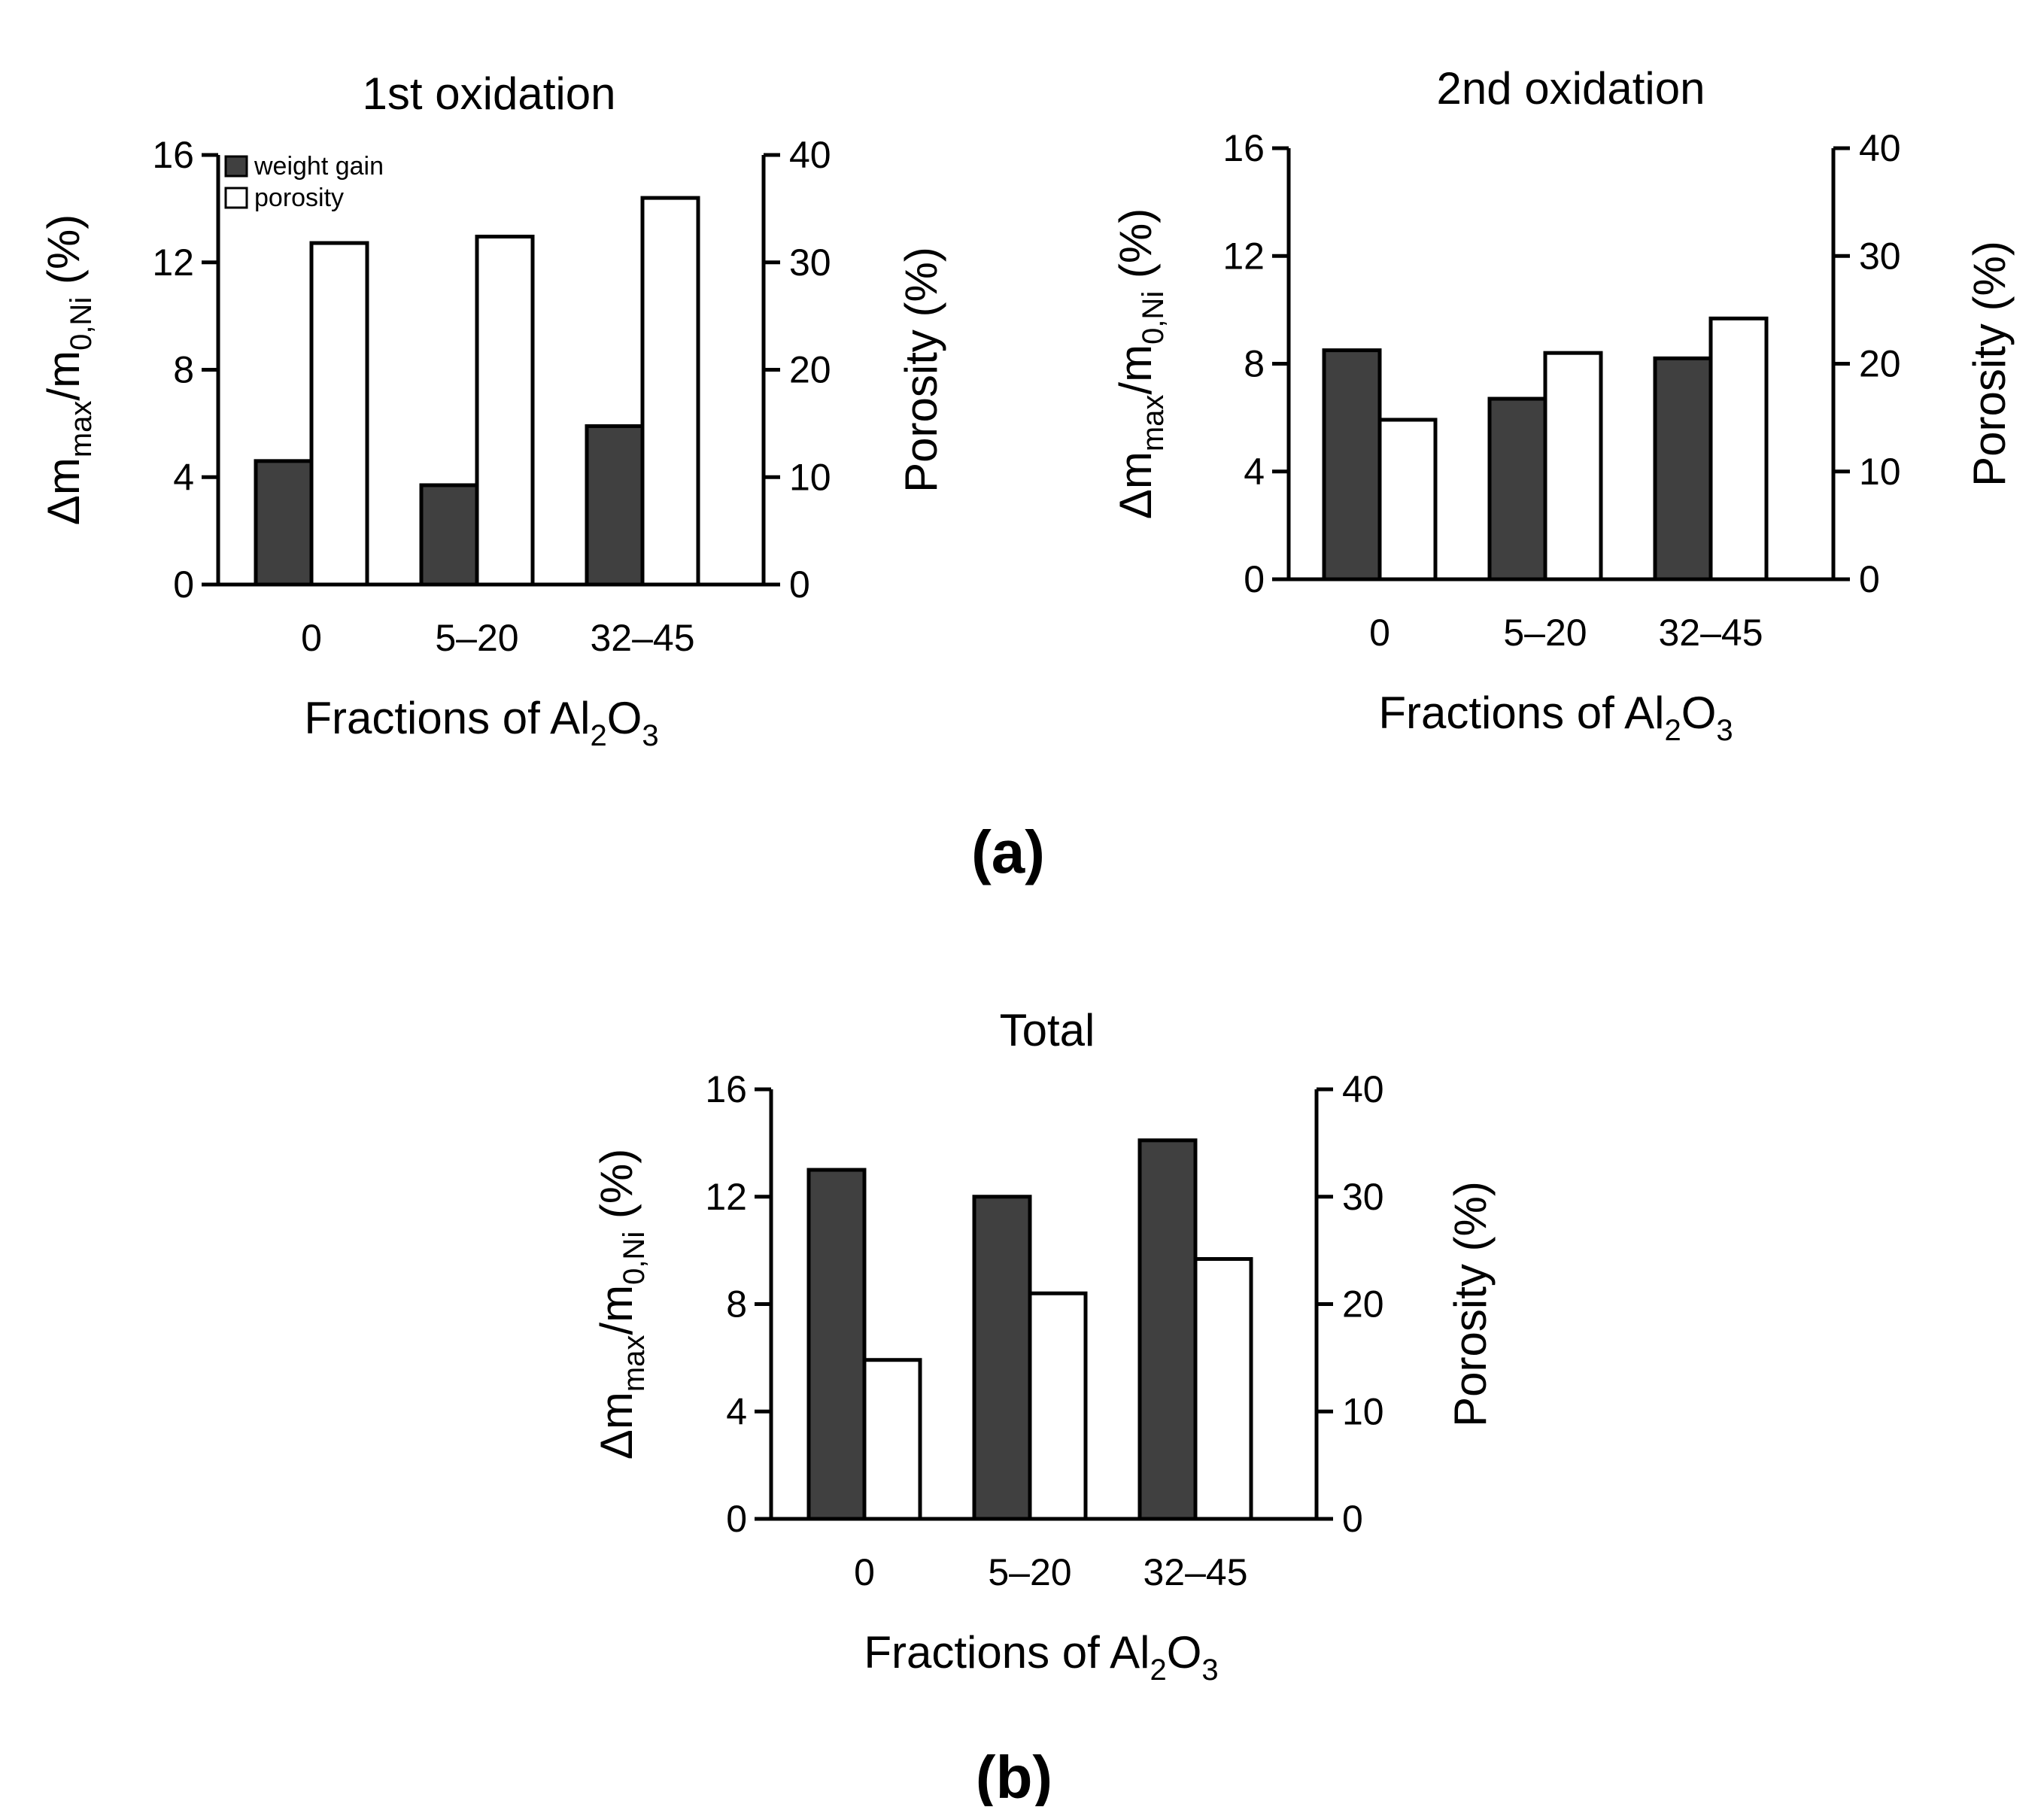  What do you see at coordinates (1014, 1775) in the screenshot?
I see `panel-label-b: (b)` at bounding box center [1014, 1775].